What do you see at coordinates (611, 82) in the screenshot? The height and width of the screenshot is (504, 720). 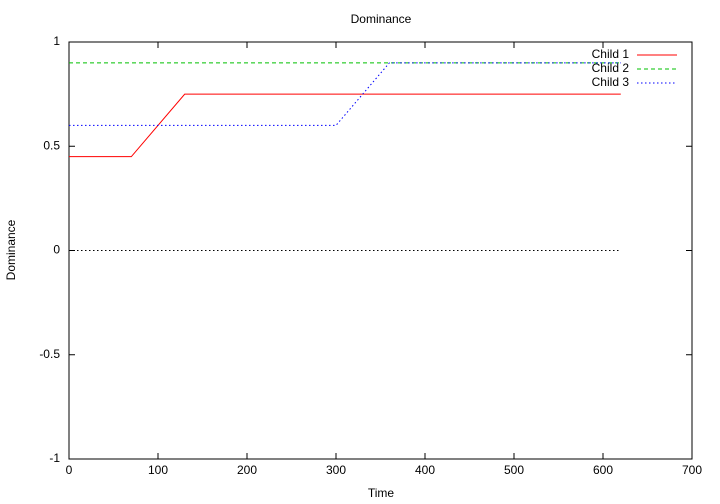 I see `legend-label: Child 3` at bounding box center [611, 82].